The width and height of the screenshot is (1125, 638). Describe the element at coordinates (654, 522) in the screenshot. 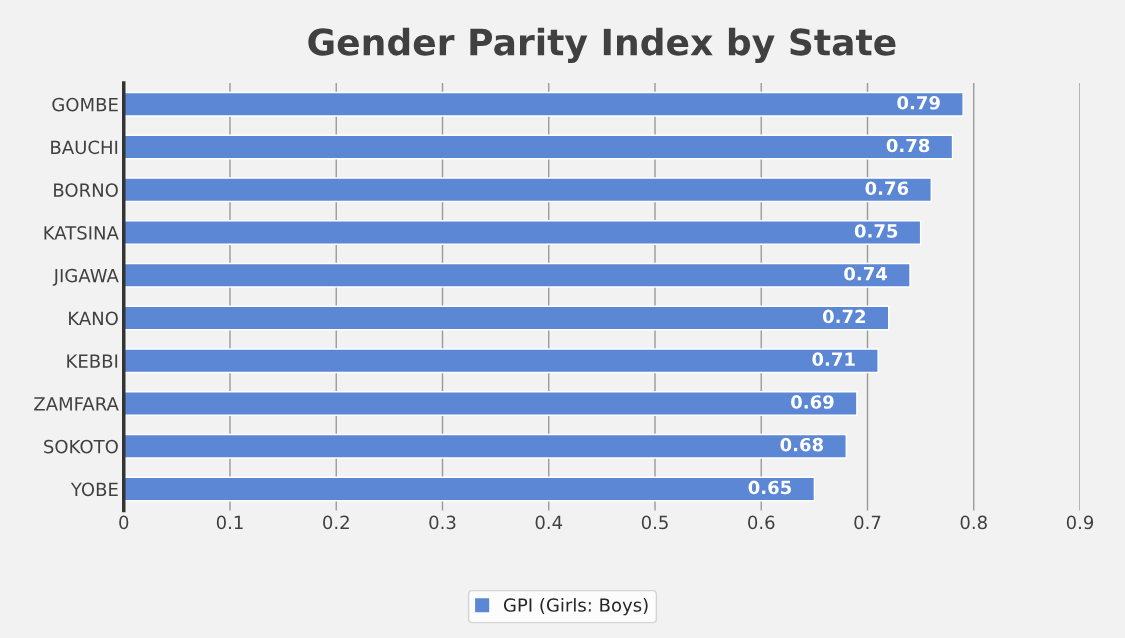

I see `x-tick-label: 0.5` at that location.